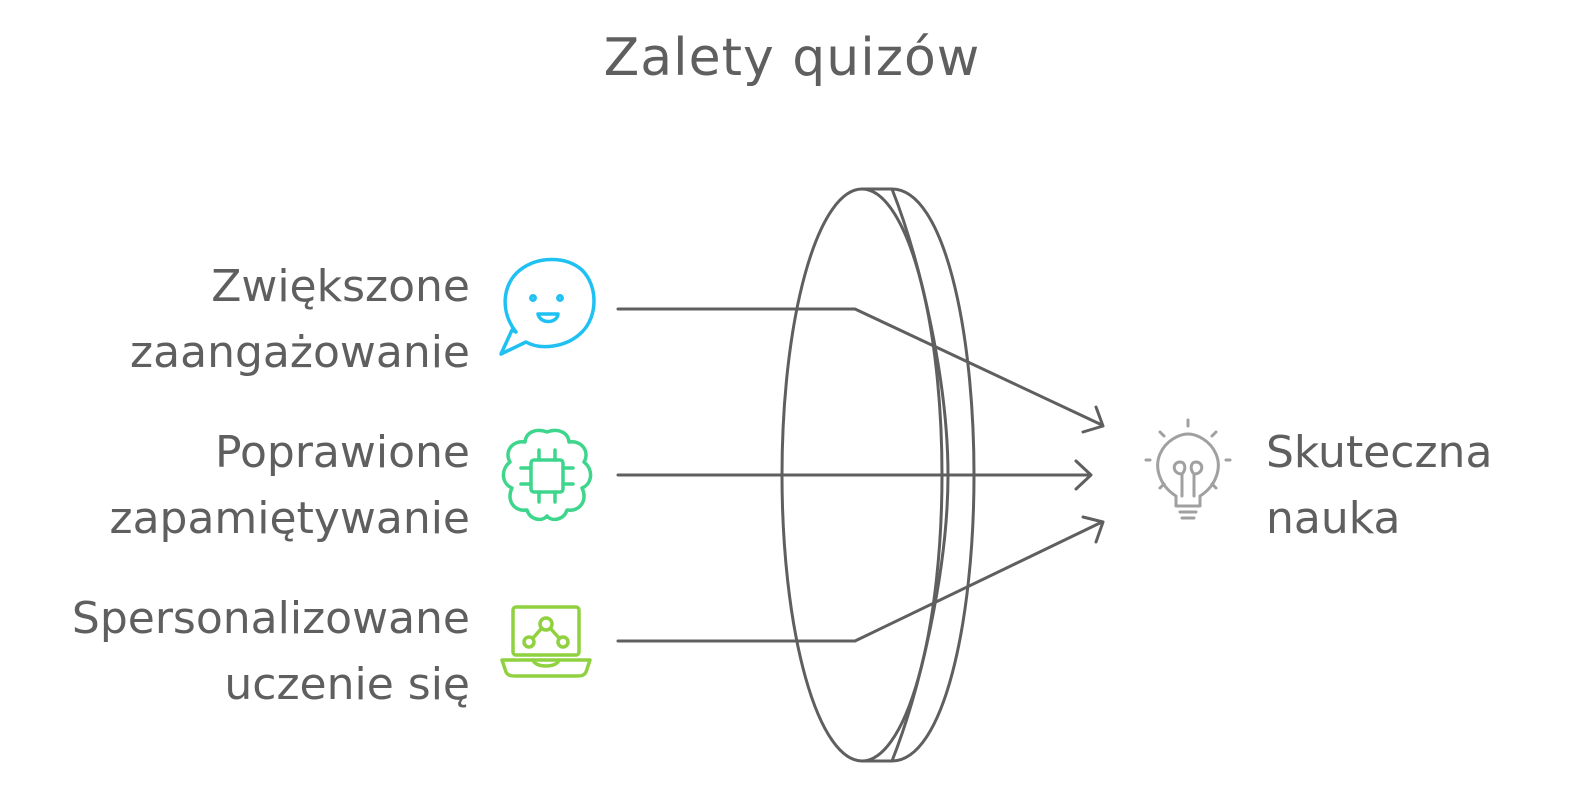  I want to click on brain-chip-icon, so click(547, 475).